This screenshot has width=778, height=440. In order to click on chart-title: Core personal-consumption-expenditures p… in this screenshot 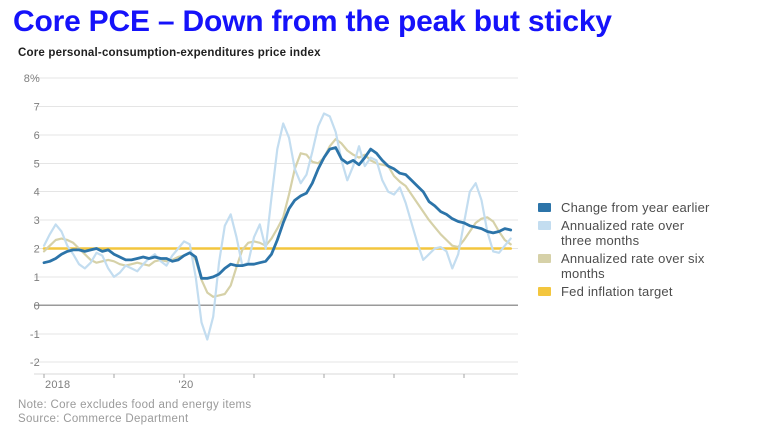, I will do `click(169, 53)`.